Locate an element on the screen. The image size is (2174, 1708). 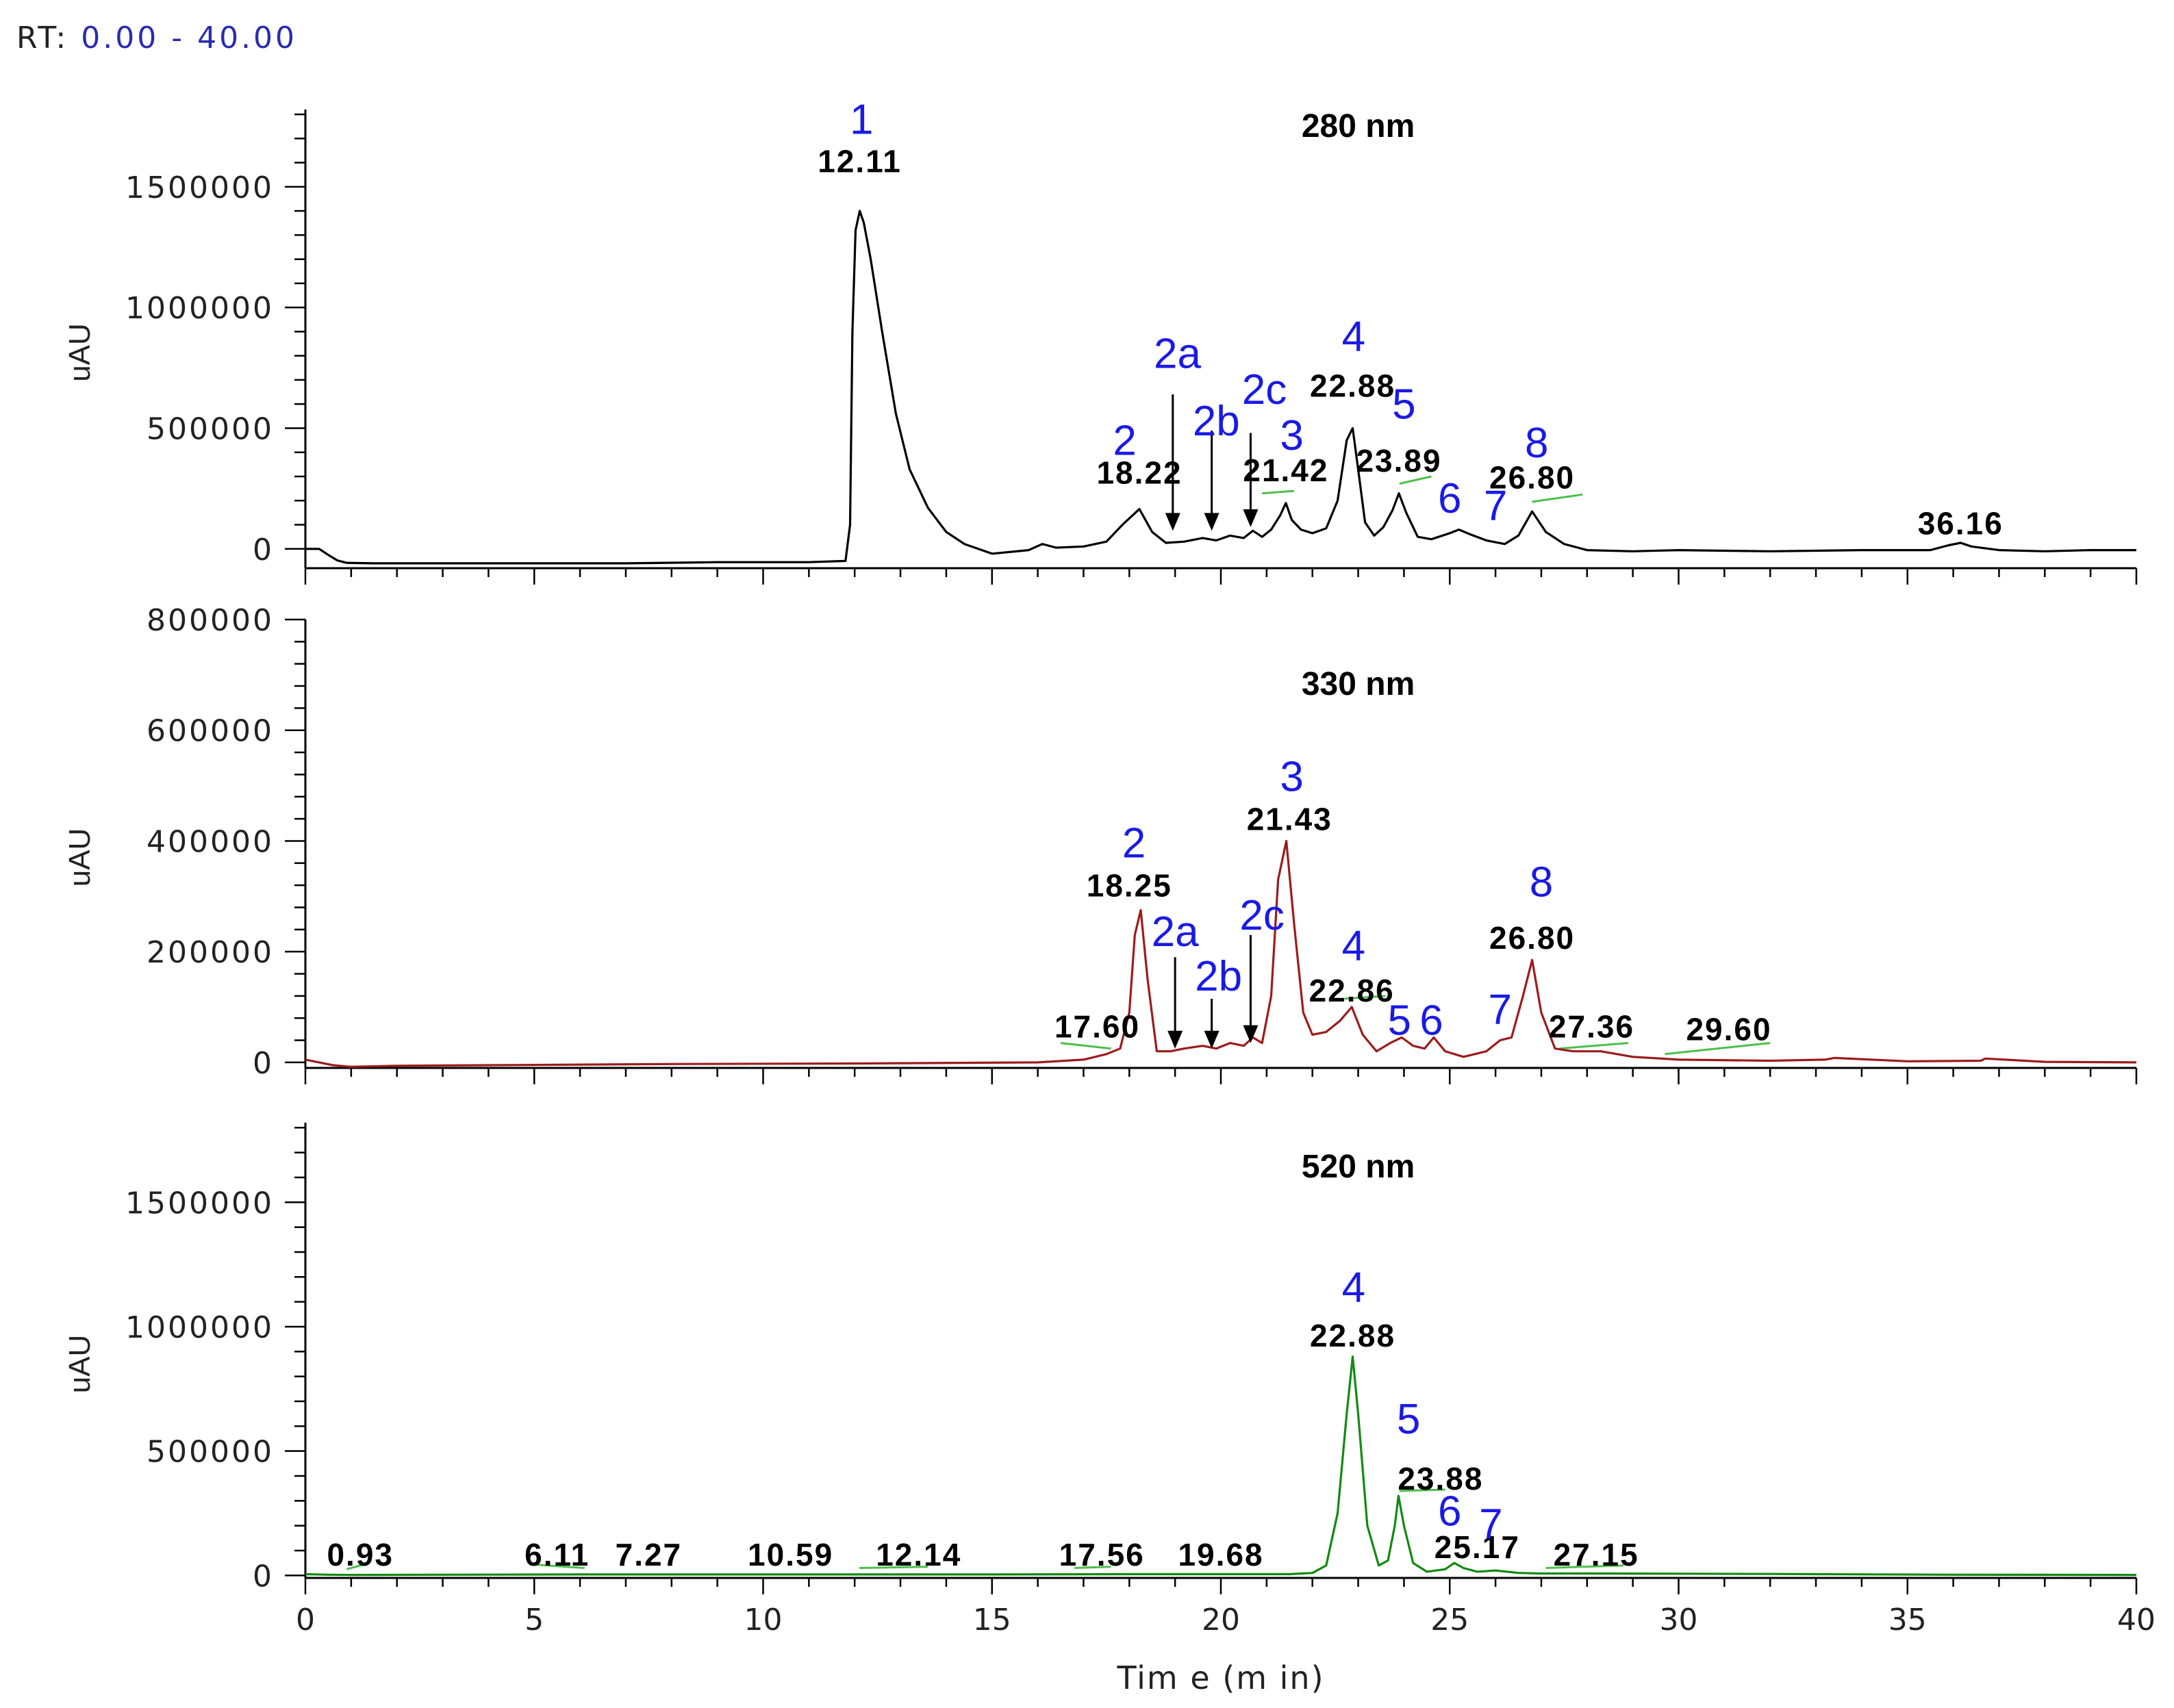
y-tick-label: 400000 is located at coordinates (210, 841).